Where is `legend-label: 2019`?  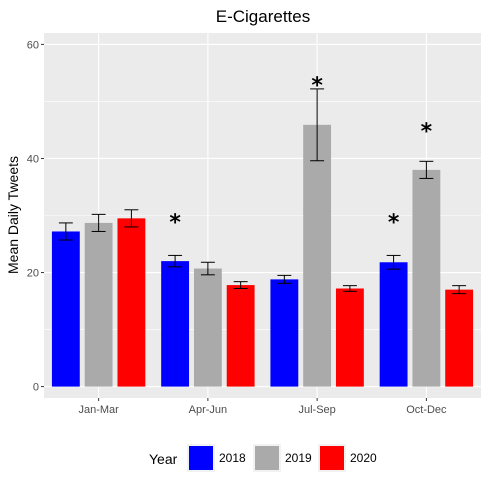
legend-label: 2019 is located at coordinates (298, 458).